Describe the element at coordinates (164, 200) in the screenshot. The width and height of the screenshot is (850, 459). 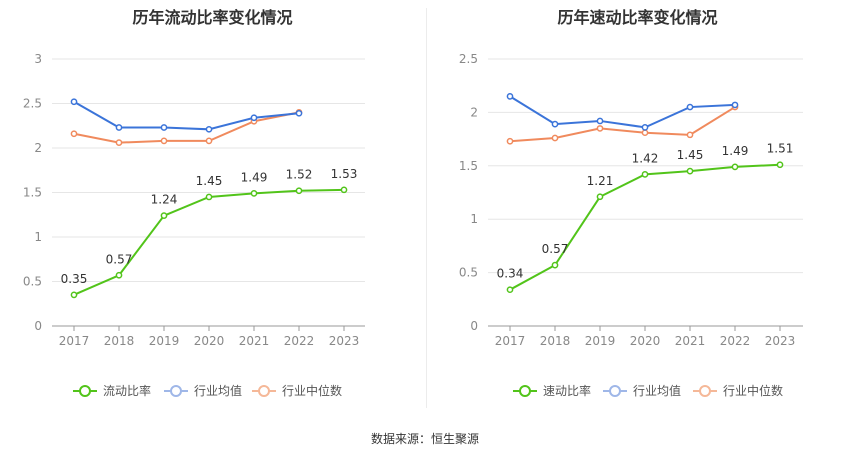
I see `data-label: 1.24` at that location.